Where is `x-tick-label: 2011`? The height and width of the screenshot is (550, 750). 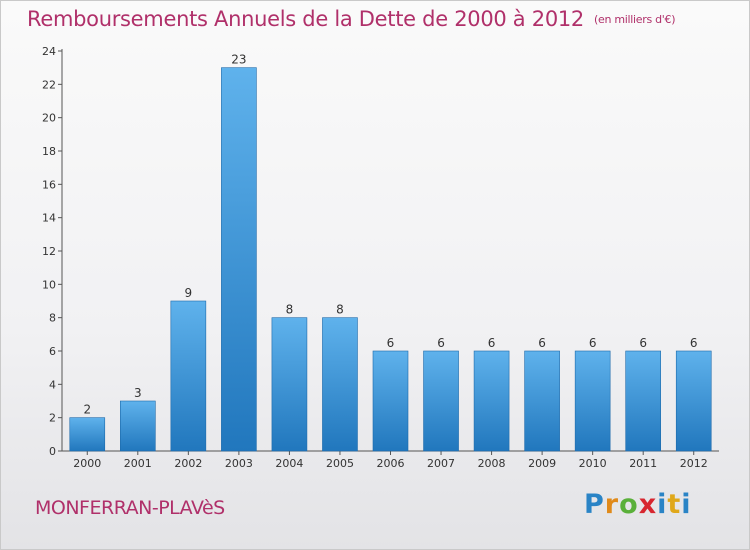 x-tick-label: 2011 is located at coordinates (643, 463).